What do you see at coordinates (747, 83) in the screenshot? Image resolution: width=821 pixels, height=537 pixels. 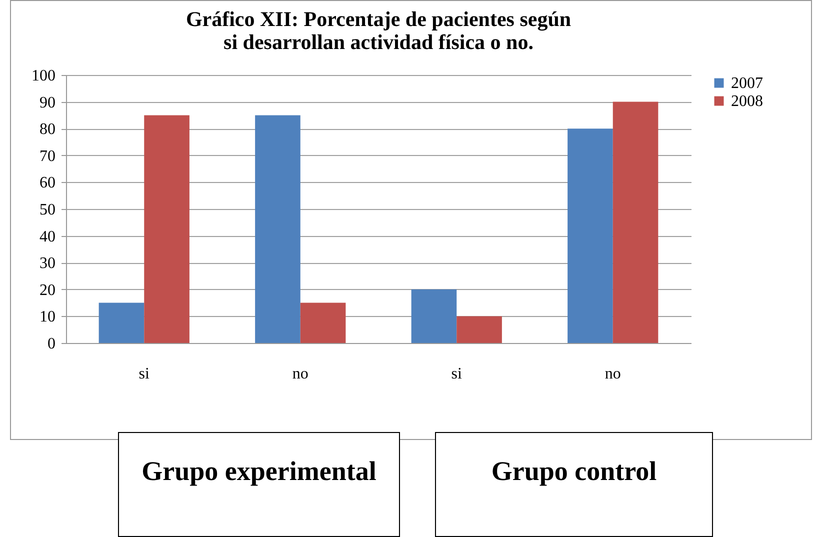 I see `legend-label: 2007` at bounding box center [747, 83].